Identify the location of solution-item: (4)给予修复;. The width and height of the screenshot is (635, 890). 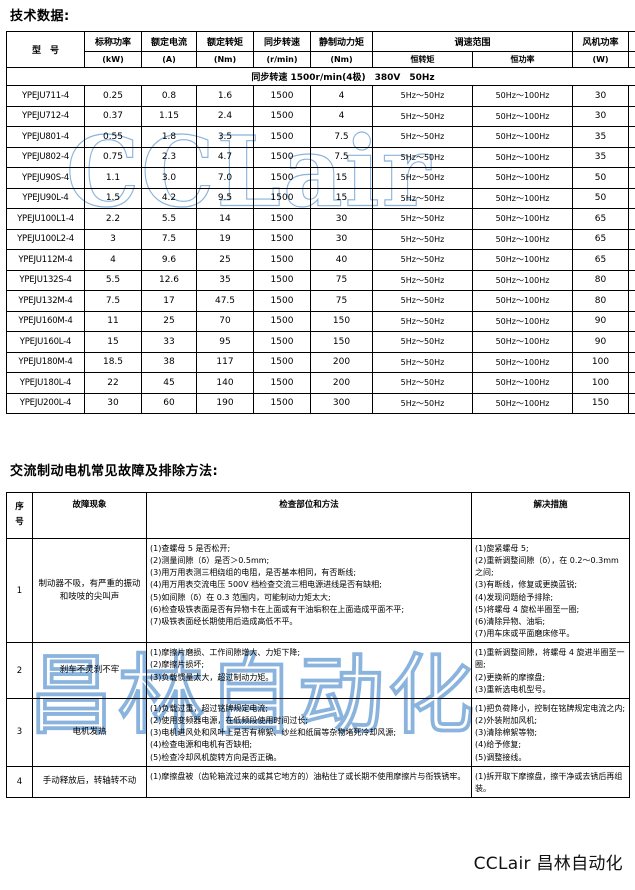
(498, 745).